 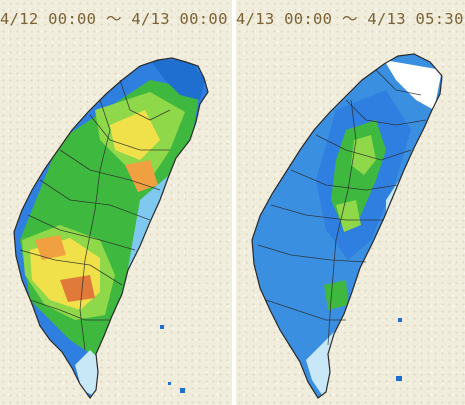 What do you see at coordinates (350, 19) in the screenshot?
I see `panel-title-right: 4/13 00:00 ～ 4/13 05:30` at bounding box center [350, 19].